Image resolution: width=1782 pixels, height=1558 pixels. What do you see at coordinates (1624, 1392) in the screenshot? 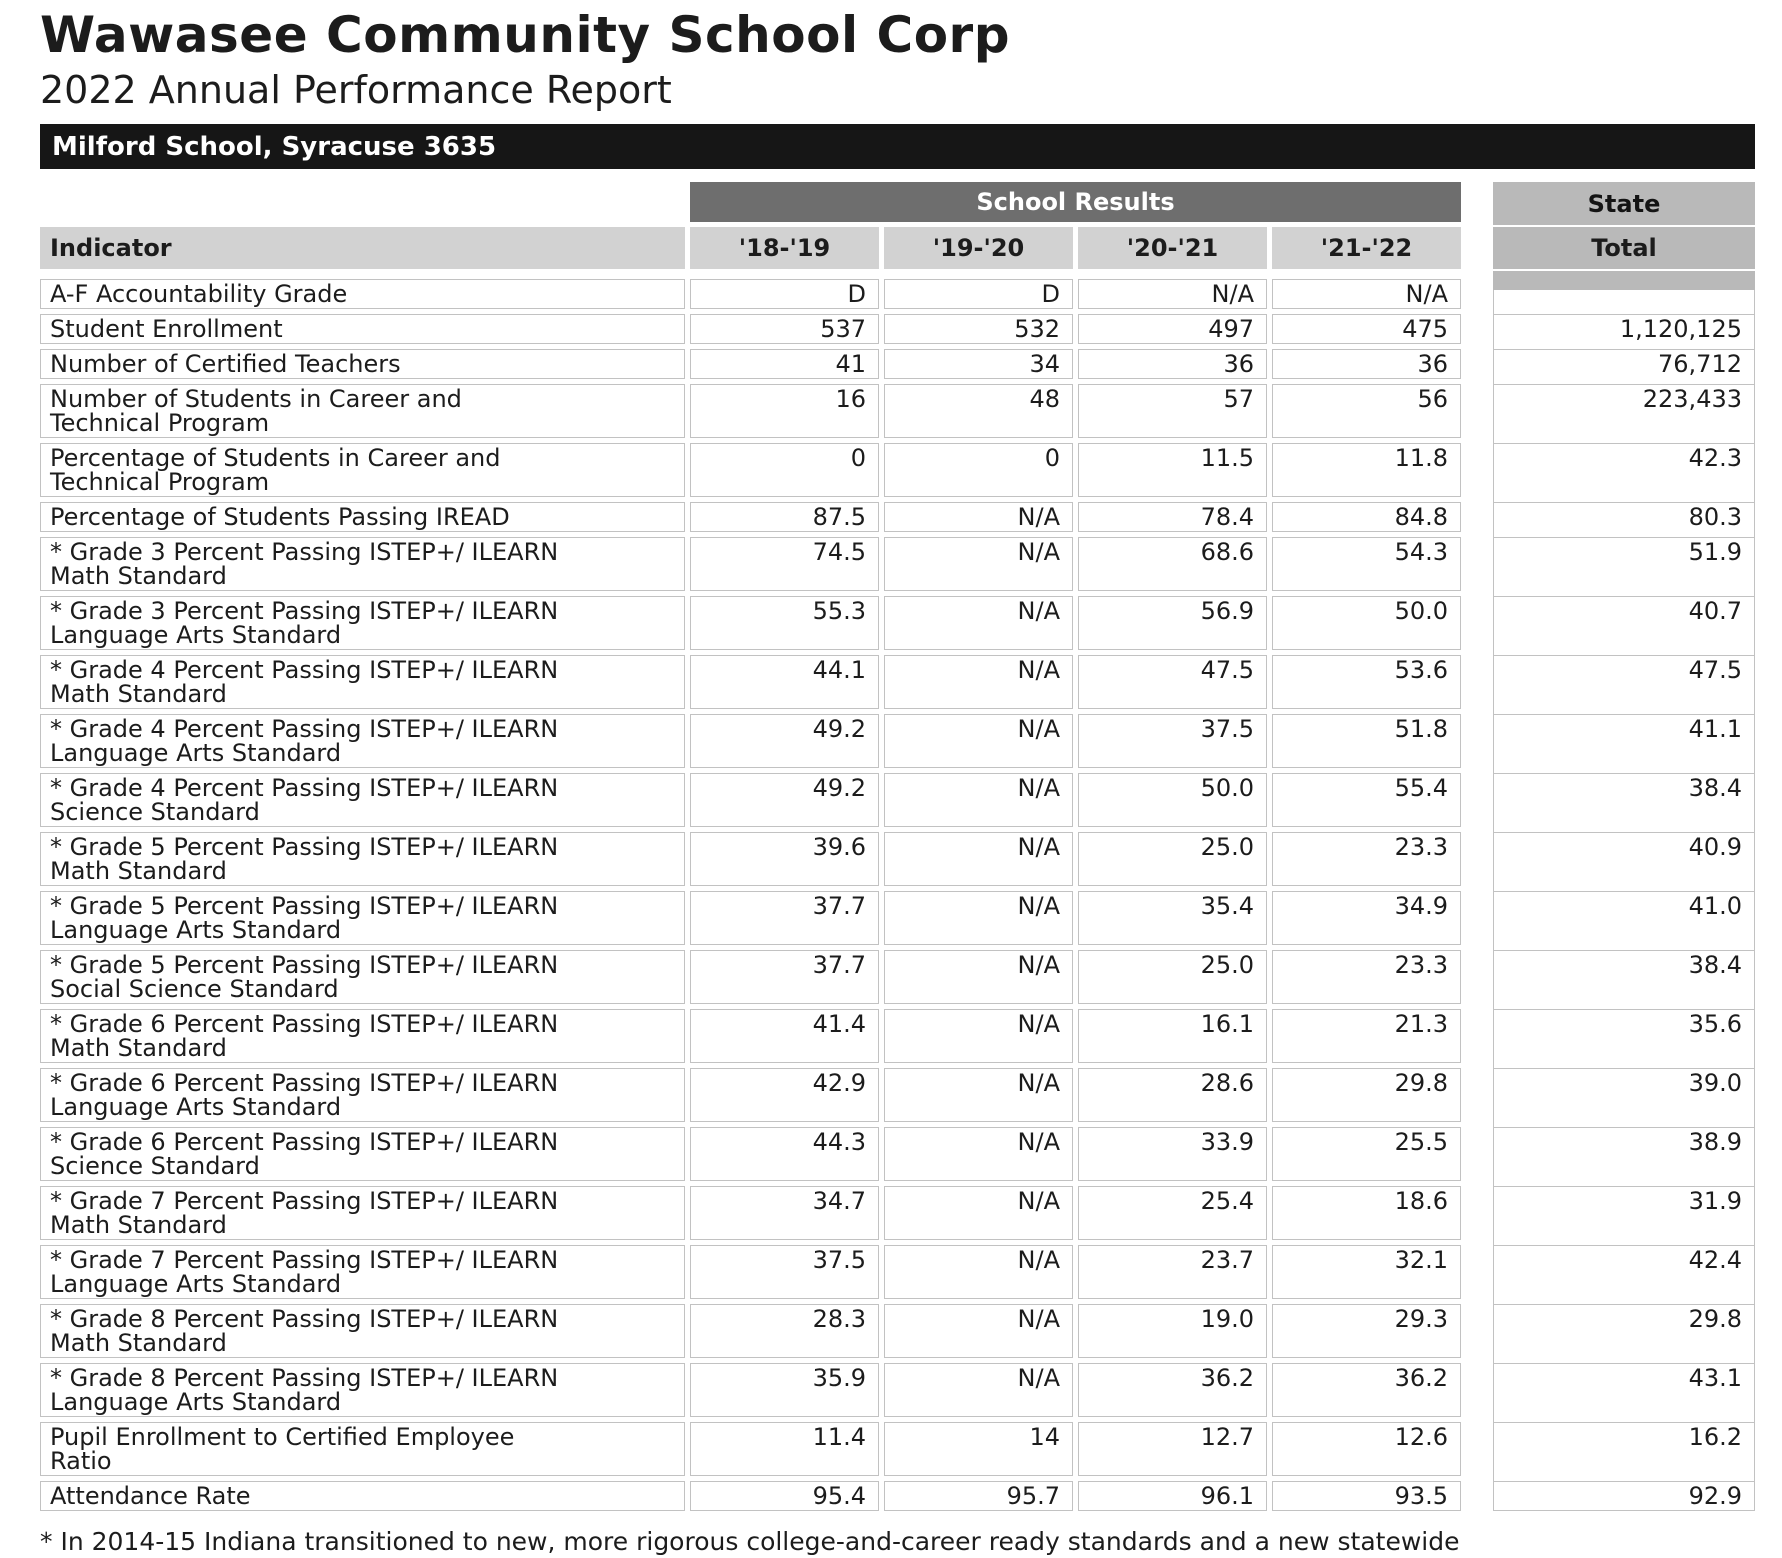
I see `state-total-cell: 43.1` at bounding box center [1624, 1392].